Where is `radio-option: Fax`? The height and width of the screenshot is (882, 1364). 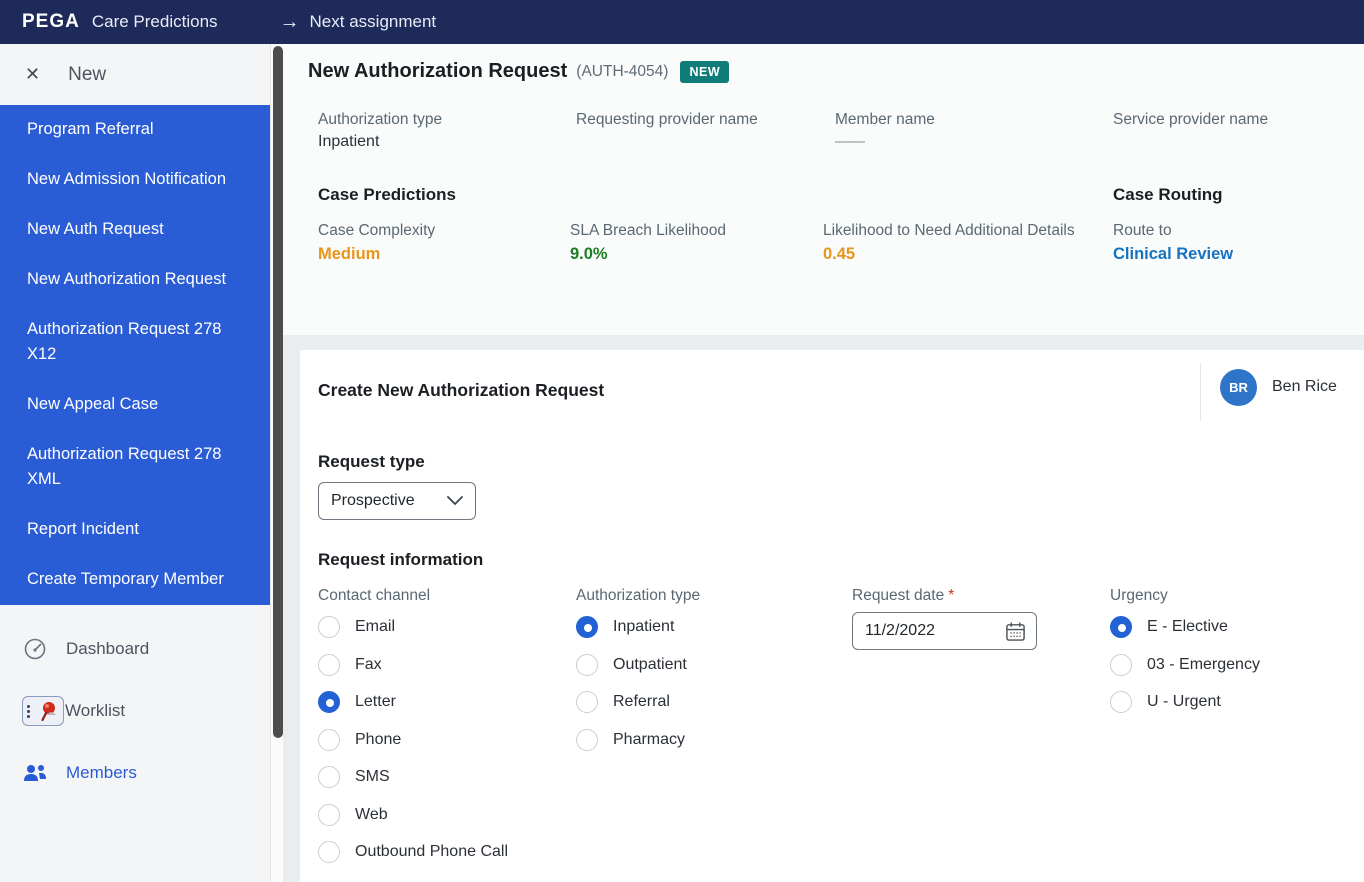 radio-option: Fax is located at coordinates (413, 664).